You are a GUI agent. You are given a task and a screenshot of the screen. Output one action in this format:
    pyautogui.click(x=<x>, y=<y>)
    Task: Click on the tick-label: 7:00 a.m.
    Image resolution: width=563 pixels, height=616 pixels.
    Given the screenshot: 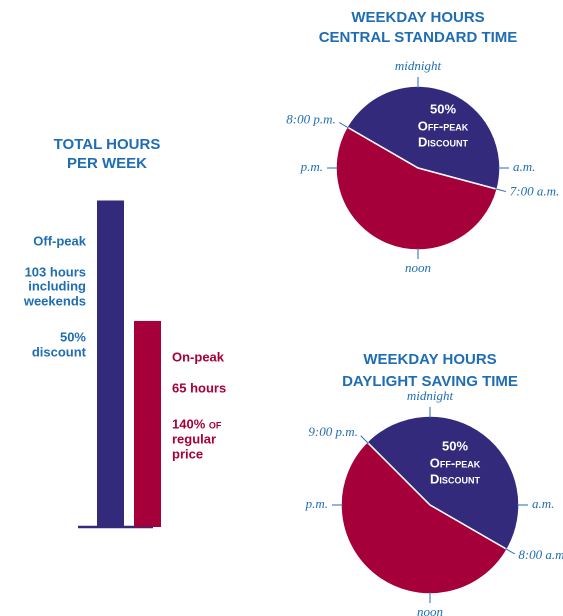 What is the action you would take?
    pyautogui.click(x=534, y=191)
    